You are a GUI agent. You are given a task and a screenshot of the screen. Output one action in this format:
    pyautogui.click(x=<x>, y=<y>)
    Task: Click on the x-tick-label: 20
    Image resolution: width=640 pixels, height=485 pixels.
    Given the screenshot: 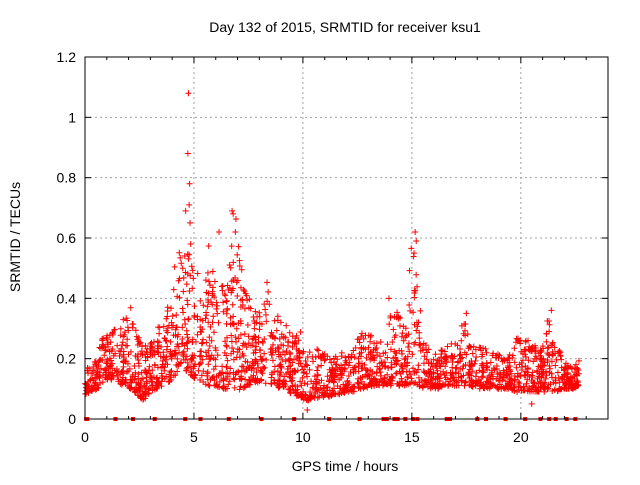 What is the action you would take?
    pyautogui.click(x=521, y=437)
    